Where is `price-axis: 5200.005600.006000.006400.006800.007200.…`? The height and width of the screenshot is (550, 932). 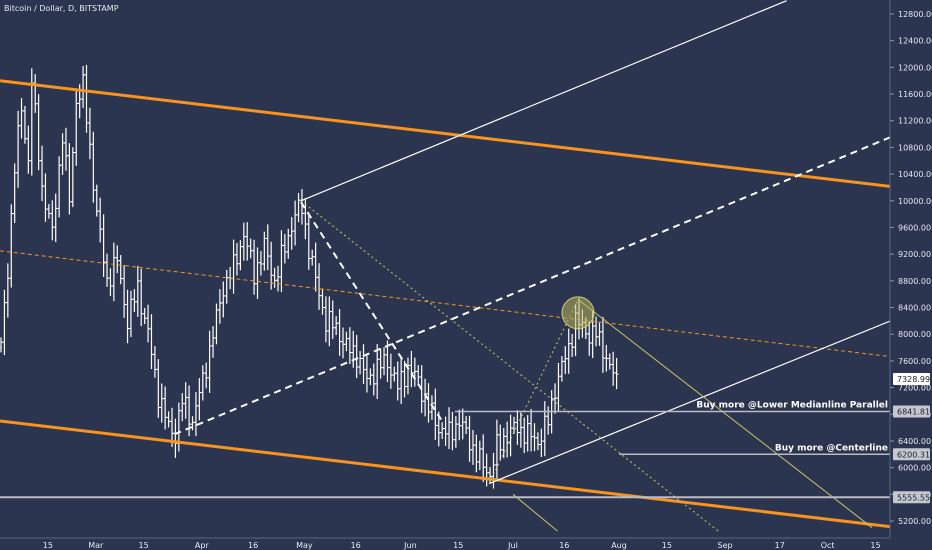 price-axis: 5200.005600.006000.006400.006800.007200.… is located at coordinates (911, 275).